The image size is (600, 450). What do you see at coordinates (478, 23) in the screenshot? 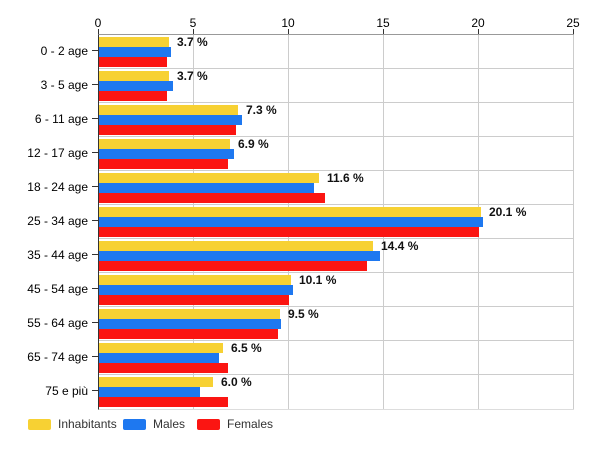
I see `axis-tick-label: 20` at bounding box center [478, 23].